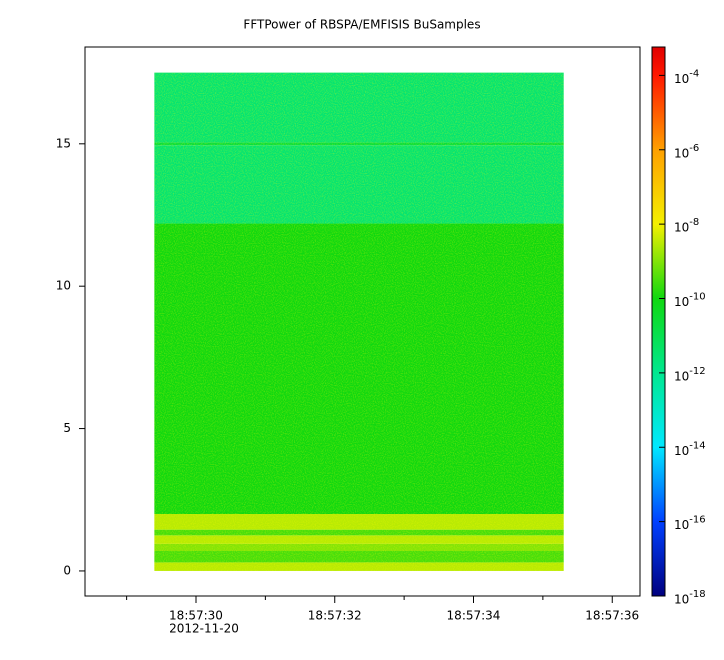 This screenshot has width=724, height=660. What do you see at coordinates (658, 321) in the screenshot?
I see `colorbar` at bounding box center [658, 321].